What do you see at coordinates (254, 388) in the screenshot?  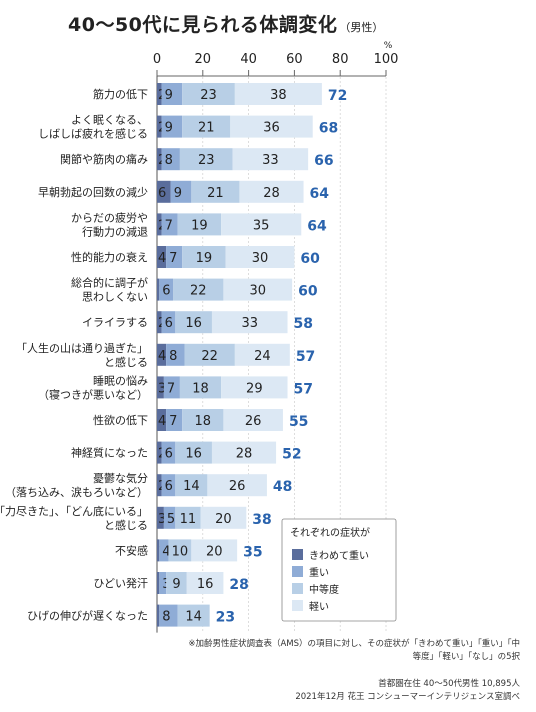 I see `data-label: 29` at bounding box center [254, 388].